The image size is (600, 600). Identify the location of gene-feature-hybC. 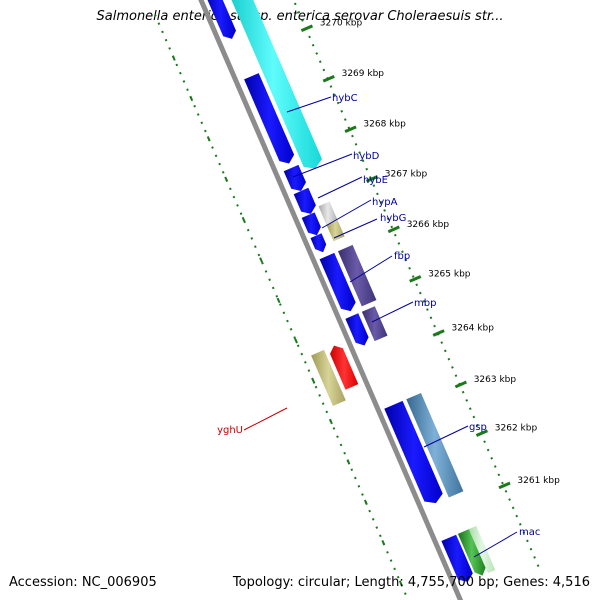
(273, 84).